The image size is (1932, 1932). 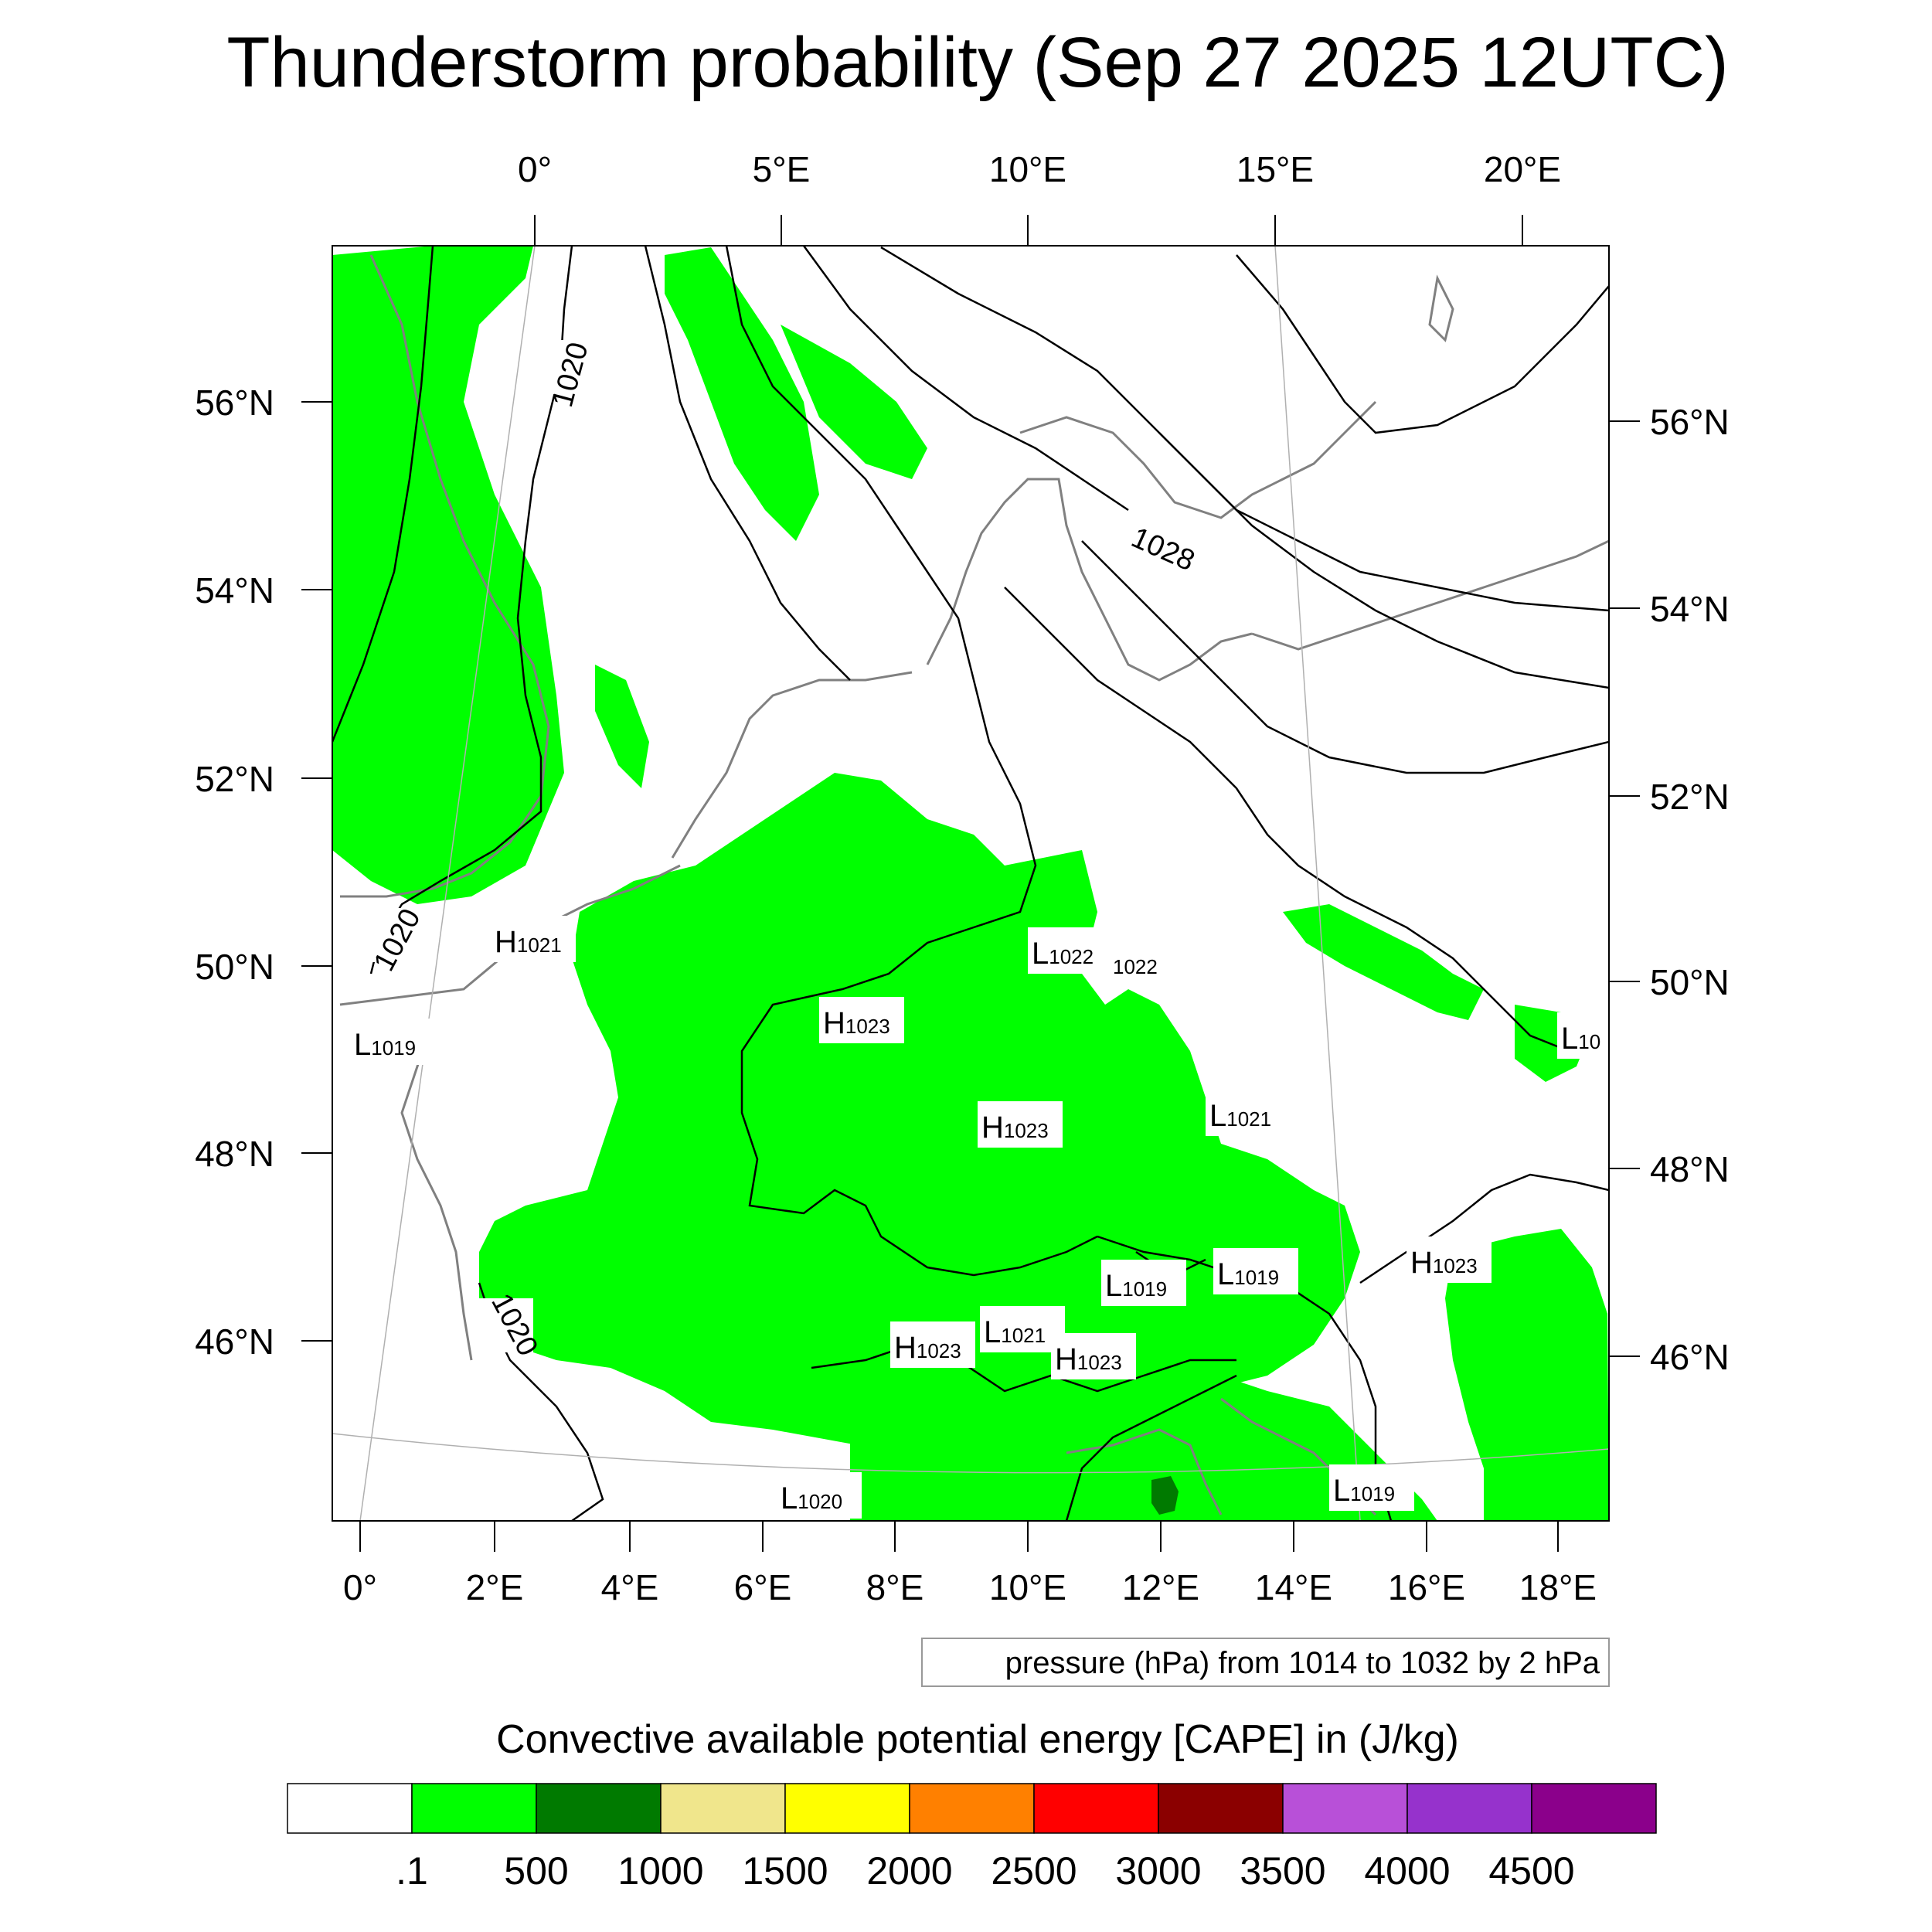 What do you see at coordinates (1690, 609) in the screenshot?
I see `right-lat-label: 54°N` at bounding box center [1690, 609].